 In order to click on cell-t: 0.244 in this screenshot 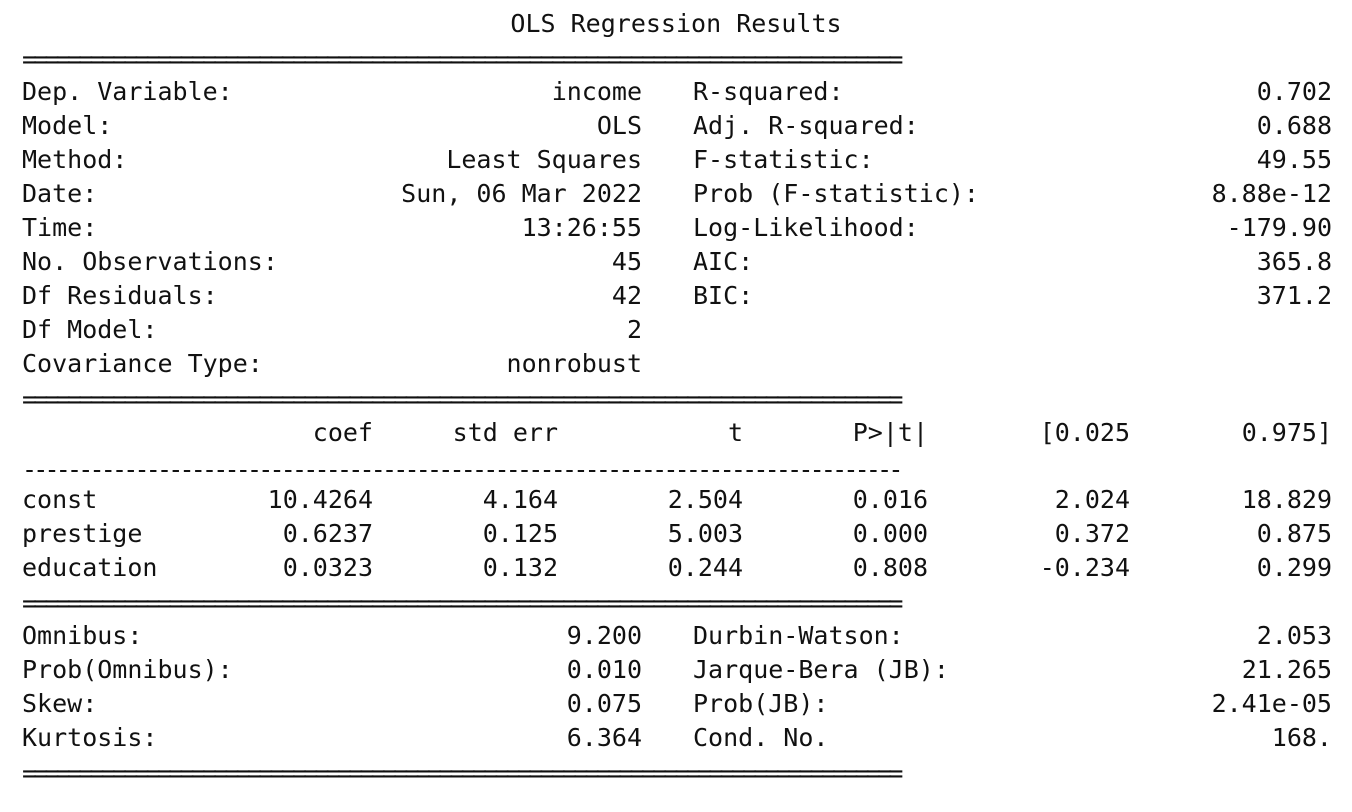, I will do `click(705, 567)`.